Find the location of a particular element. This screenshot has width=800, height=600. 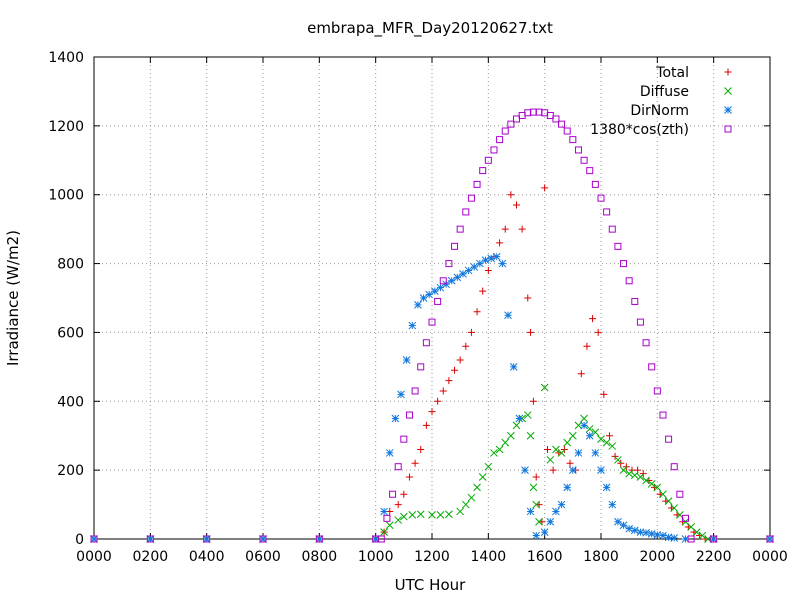

x-axis-label: UTC Hour is located at coordinates (430, 585).